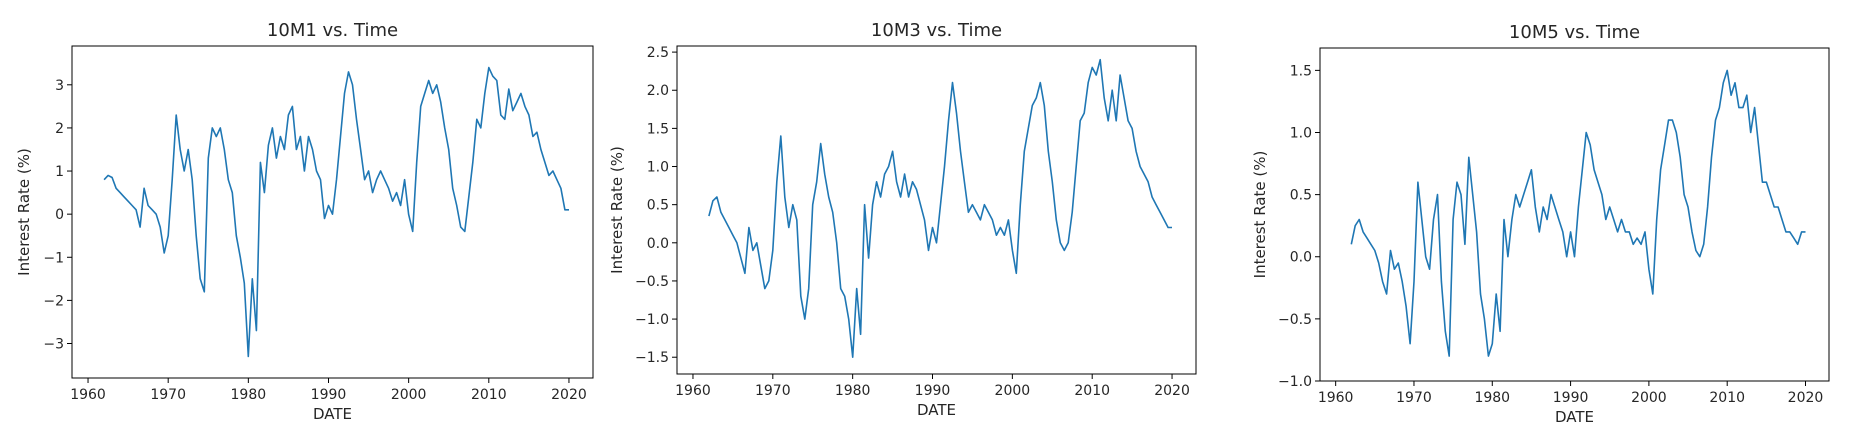  I want to click on y-tick-label: 0, so click(59, 215).